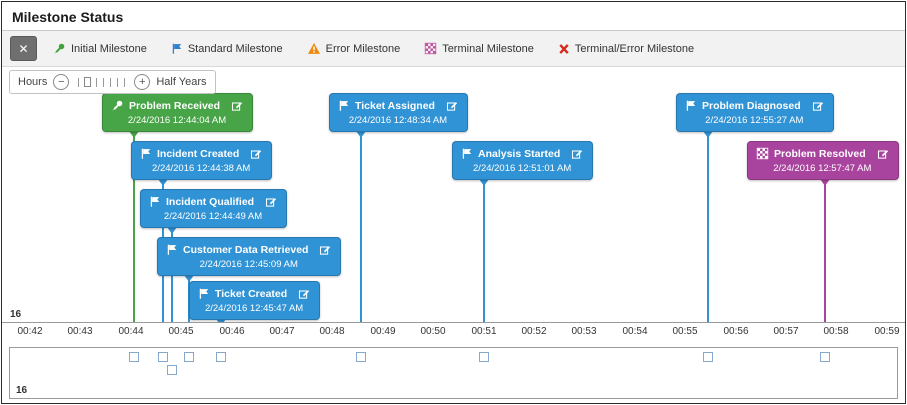  I want to click on minimap-marker-analysis-started, so click(484, 357).